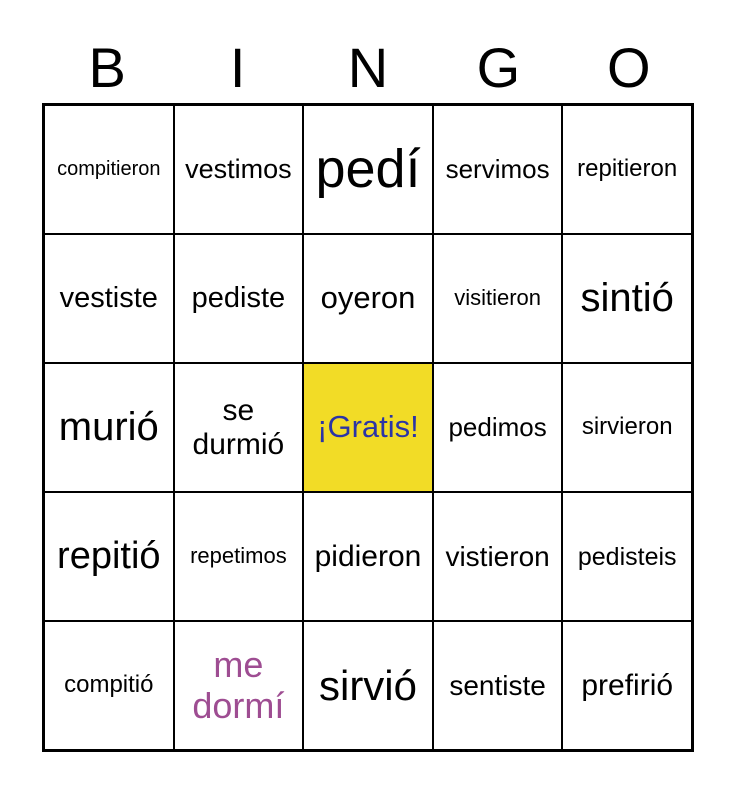 The height and width of the screenshot is (800, 736). I want to click on bingo-title: B I N G O, so click(368, 66).